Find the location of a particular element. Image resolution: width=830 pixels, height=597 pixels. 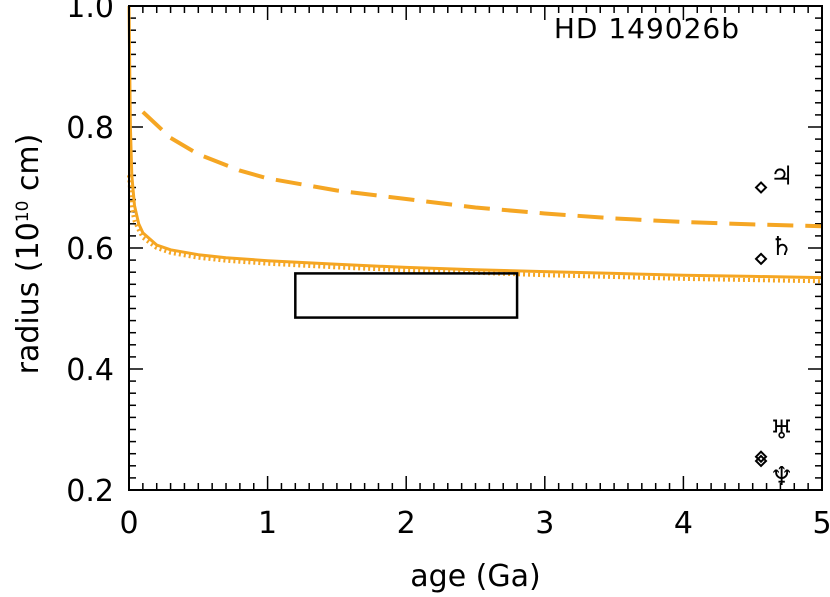

y-tick-label: 0.6 is located at coordinates (90, 249).